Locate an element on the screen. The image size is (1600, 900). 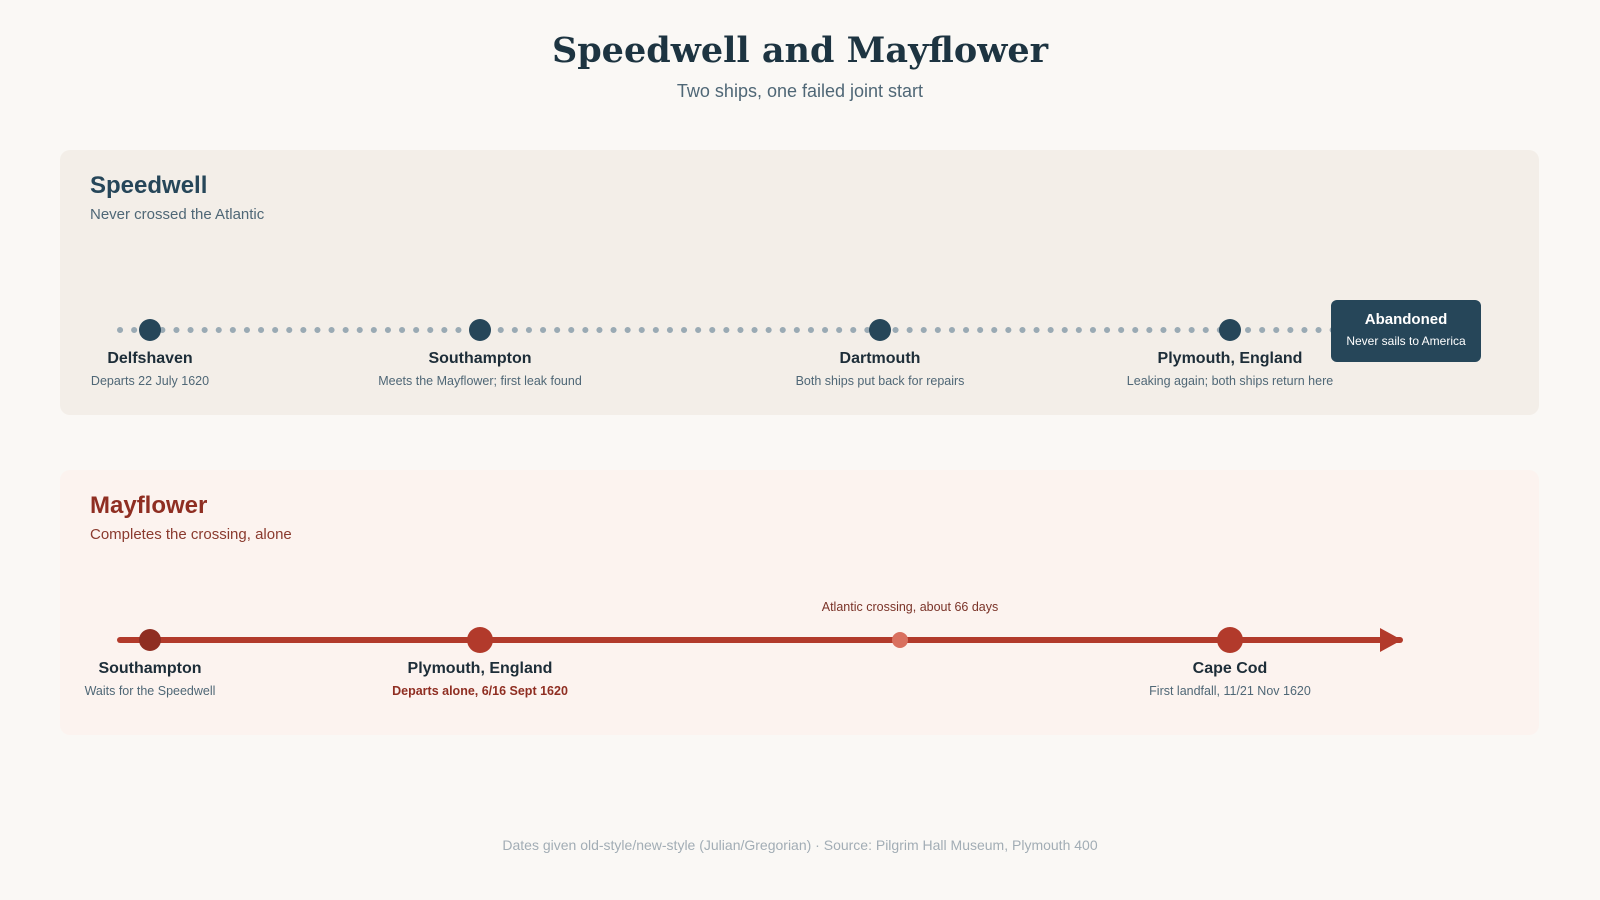
speedwell-subtitle: Never crossed the Atlantic is located at coordinates (177, 214).